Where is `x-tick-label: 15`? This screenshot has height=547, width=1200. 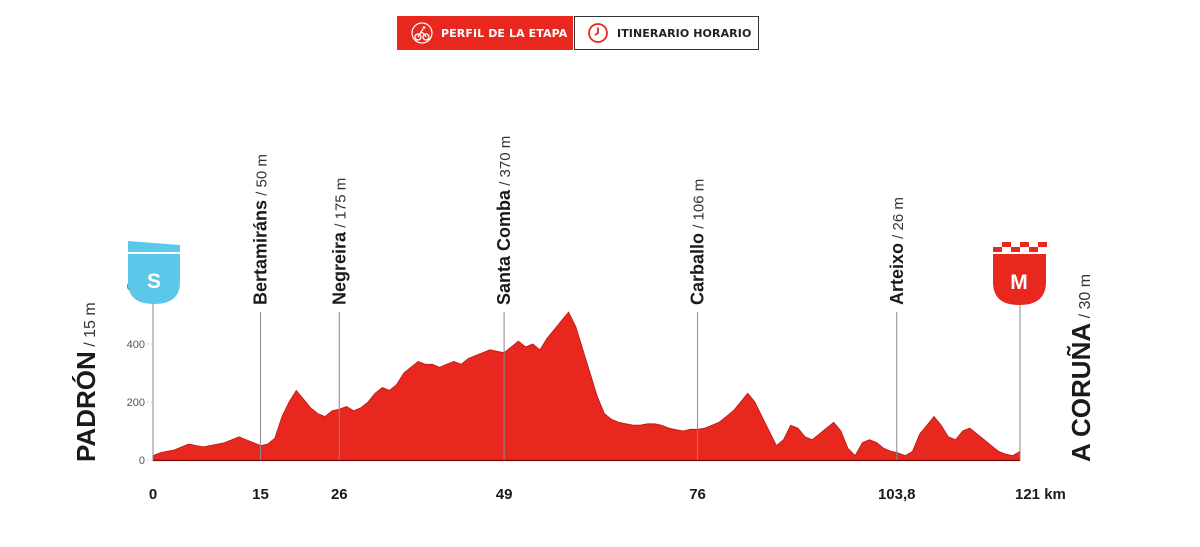 x-tick-label: 15 is located at coordinates (260, 494).